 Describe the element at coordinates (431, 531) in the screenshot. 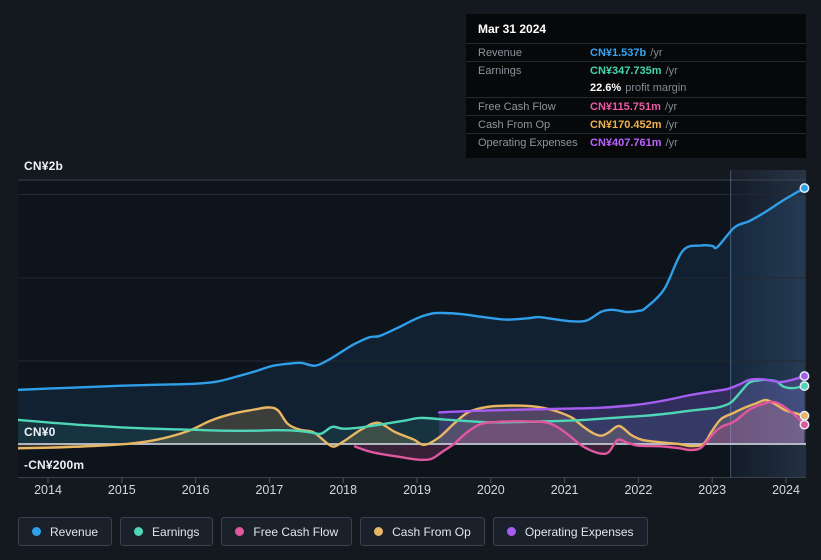

I see `legend-label: Cash From Op` at that location.